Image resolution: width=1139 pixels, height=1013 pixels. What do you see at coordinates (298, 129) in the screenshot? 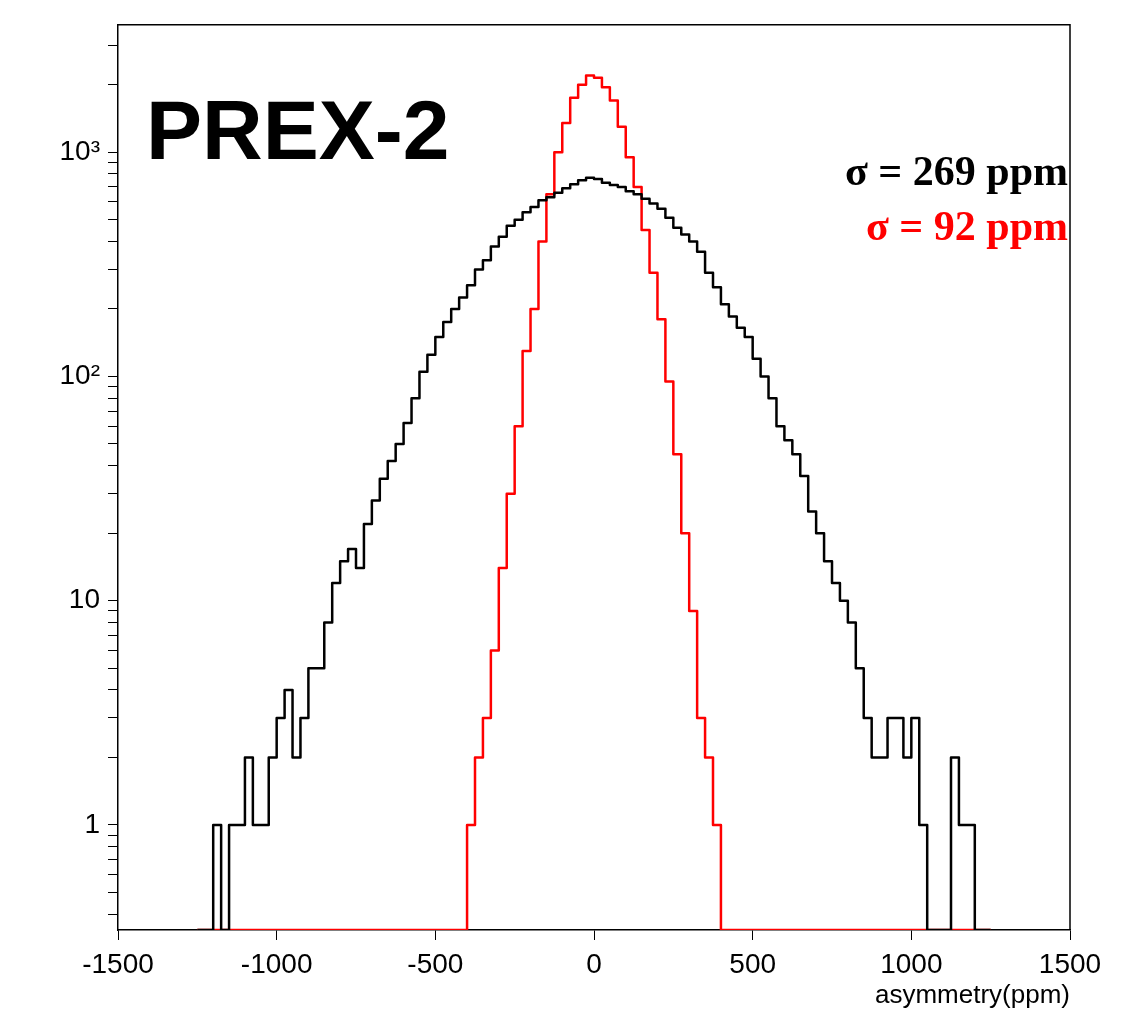
I see `text: PREX-2` at bounding box center [298, 129].